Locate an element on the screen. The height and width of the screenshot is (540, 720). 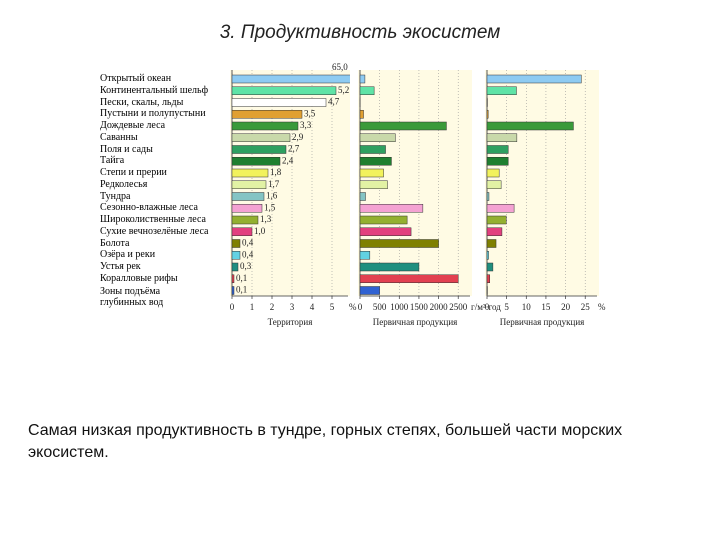
value-label: 2,9 is located at coordinates (298, 137).